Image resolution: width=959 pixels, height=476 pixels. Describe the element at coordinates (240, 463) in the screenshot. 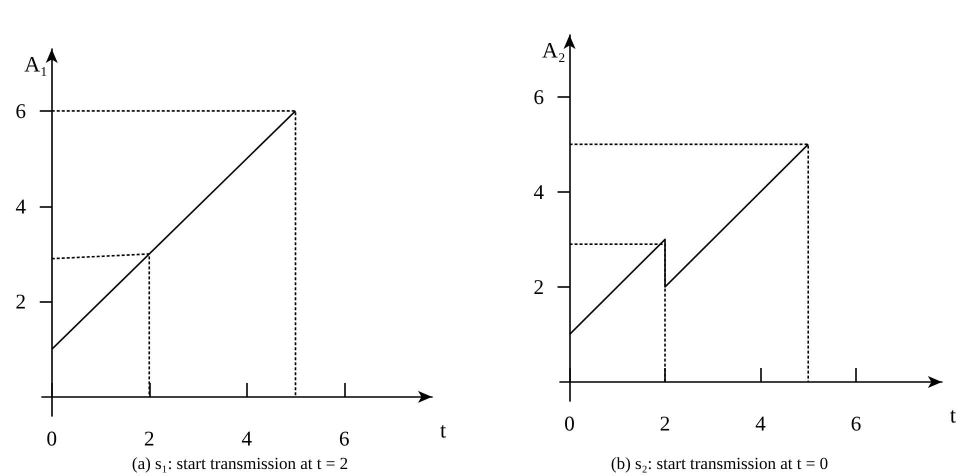

I see `text: (a) s₁: start transmission at t = 2` at that location.